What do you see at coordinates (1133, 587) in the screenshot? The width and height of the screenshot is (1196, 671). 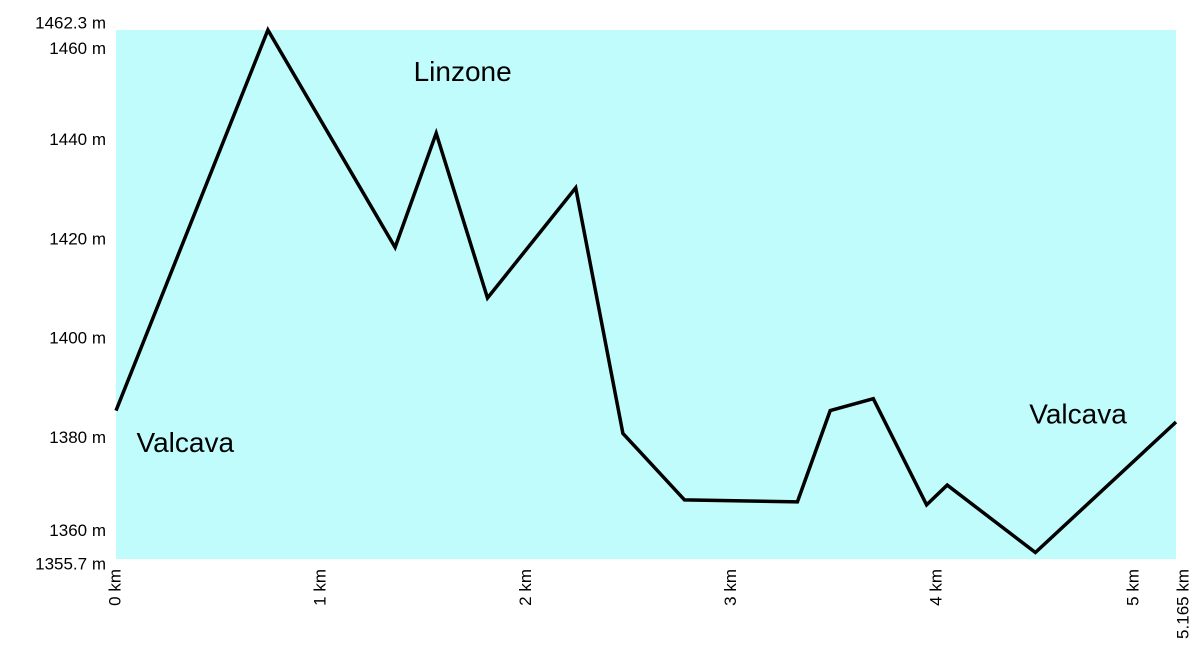 I see `x-tick-label: 5 km` at bounding box center [1133, 587].